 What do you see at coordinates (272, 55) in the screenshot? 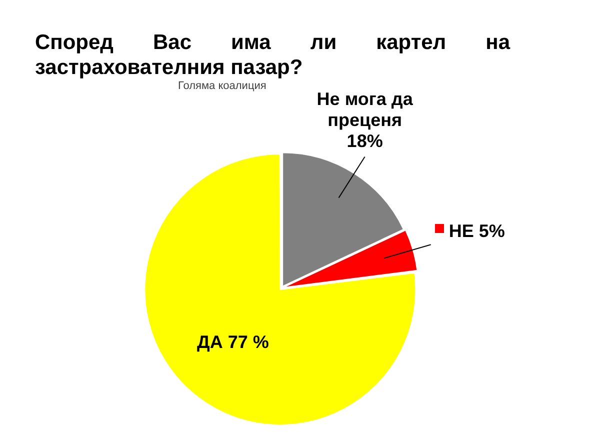
I see `chart-title: Според Вас има ли картел на застрахователния пазар?` at bounding box center [272, 55].